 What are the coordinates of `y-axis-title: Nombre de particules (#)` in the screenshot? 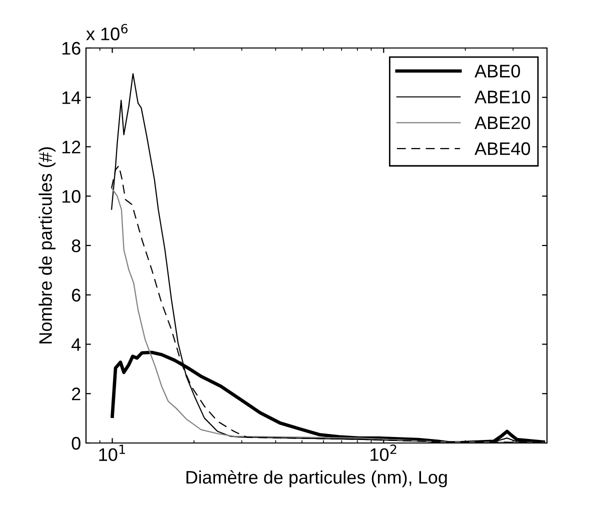 It's located at (47, 245).